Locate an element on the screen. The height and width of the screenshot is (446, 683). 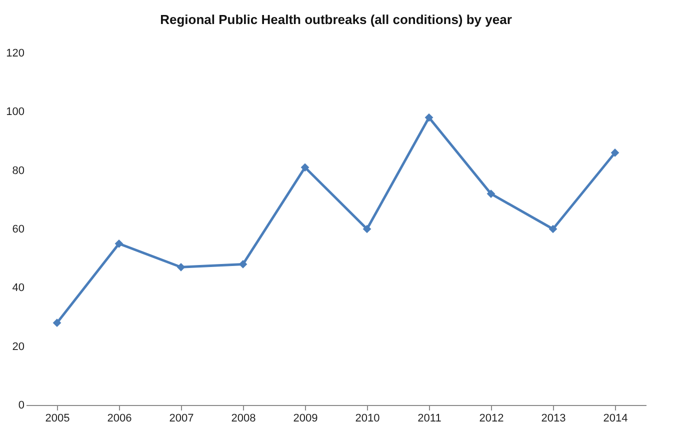
y-tick-label: 100 is located at coordinates (15, 112).